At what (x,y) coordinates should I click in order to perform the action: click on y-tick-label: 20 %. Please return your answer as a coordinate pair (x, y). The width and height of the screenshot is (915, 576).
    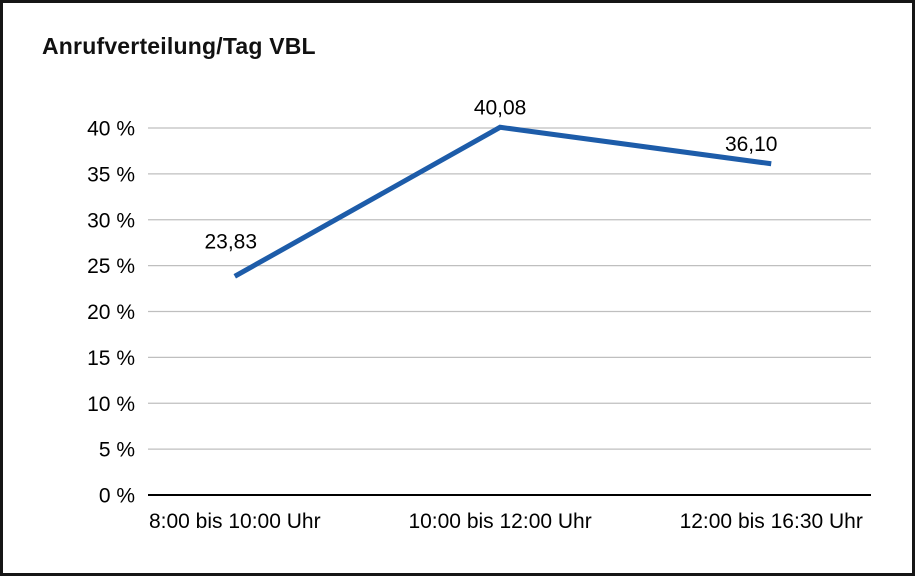
    Looking at the image, I should click on (111, 312).